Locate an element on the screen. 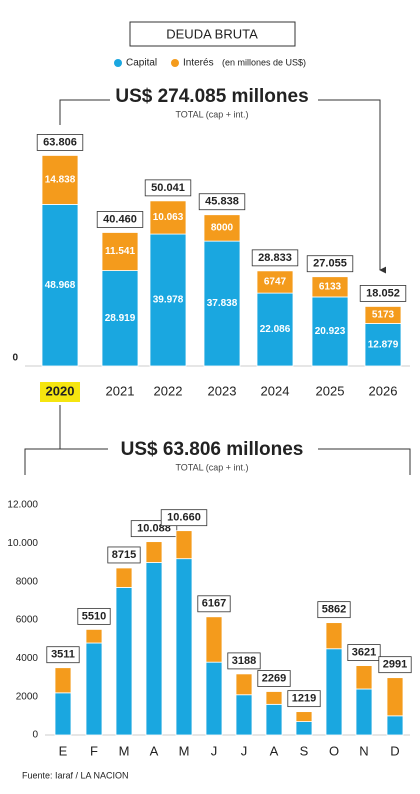  value-label: 48.968 is located at coordinates (60, 285).